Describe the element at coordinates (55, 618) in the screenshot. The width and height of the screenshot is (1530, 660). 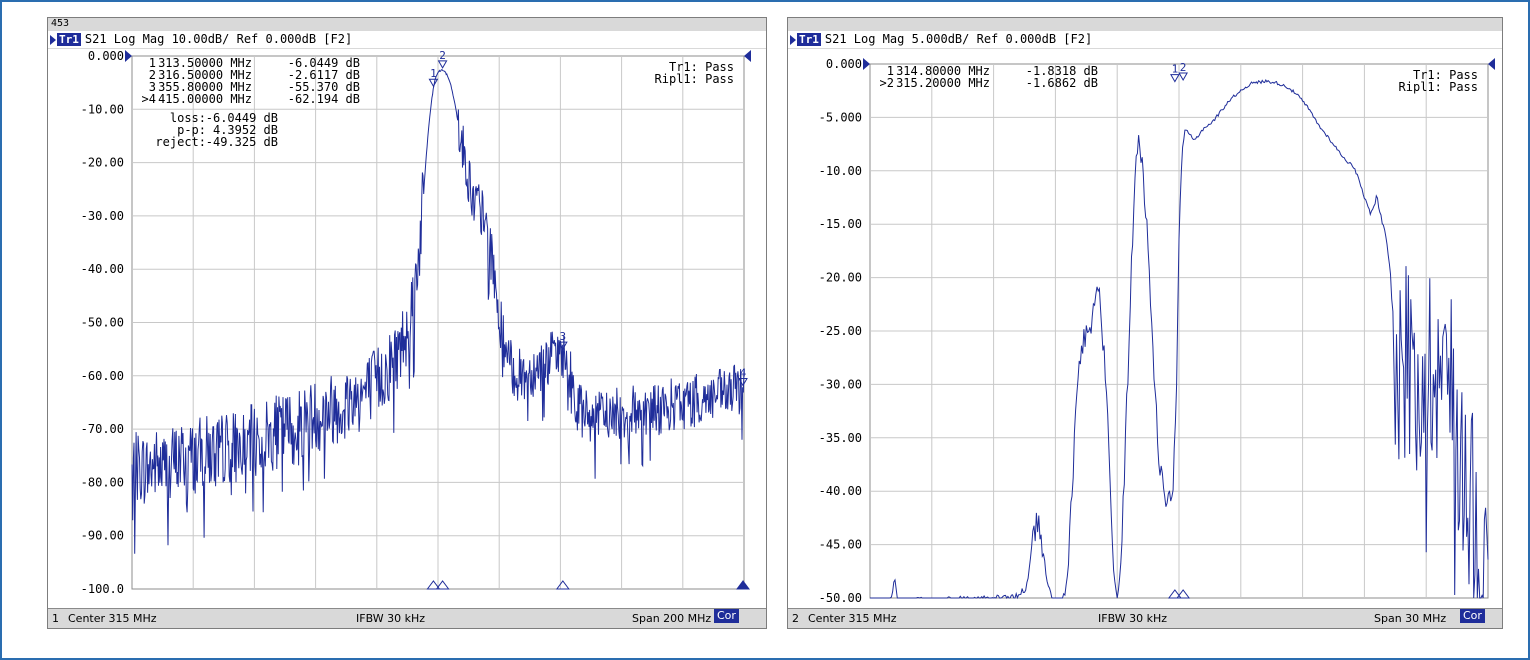
I see `footer-channel: 1` at that location.